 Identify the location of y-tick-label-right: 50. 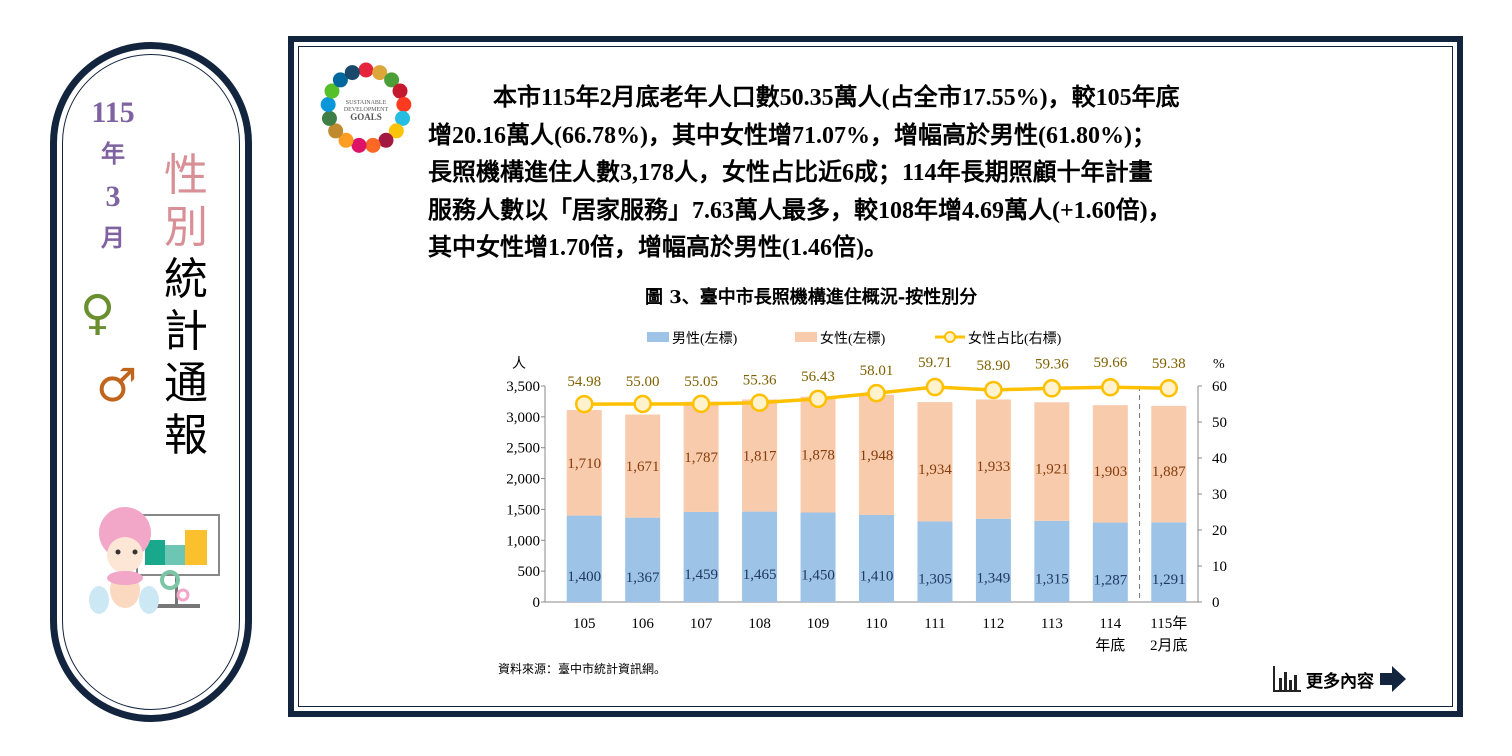
(1219, 423).